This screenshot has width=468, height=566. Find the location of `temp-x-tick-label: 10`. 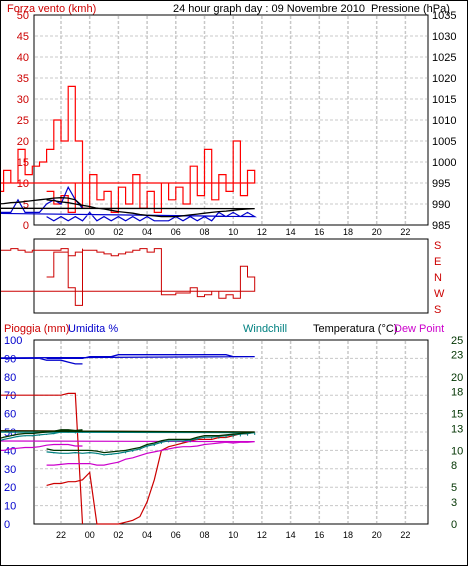

temp-x-tick-label: 10 is located at coordinates (233, 535).